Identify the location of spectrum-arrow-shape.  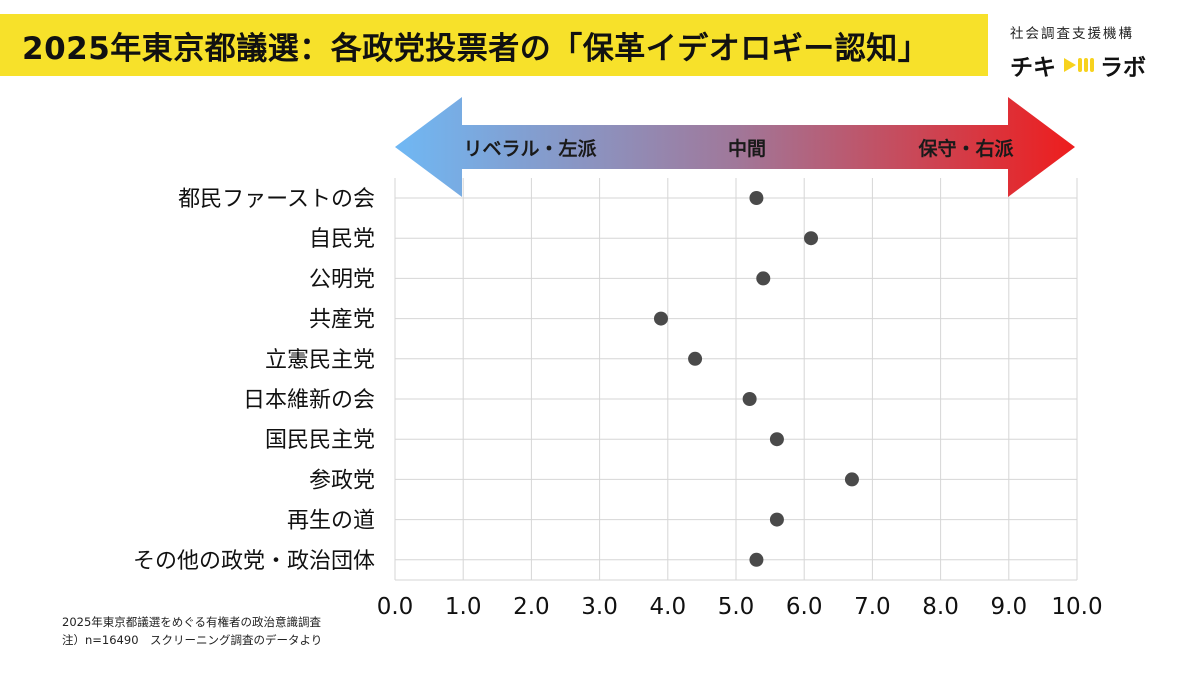
(735, 147).